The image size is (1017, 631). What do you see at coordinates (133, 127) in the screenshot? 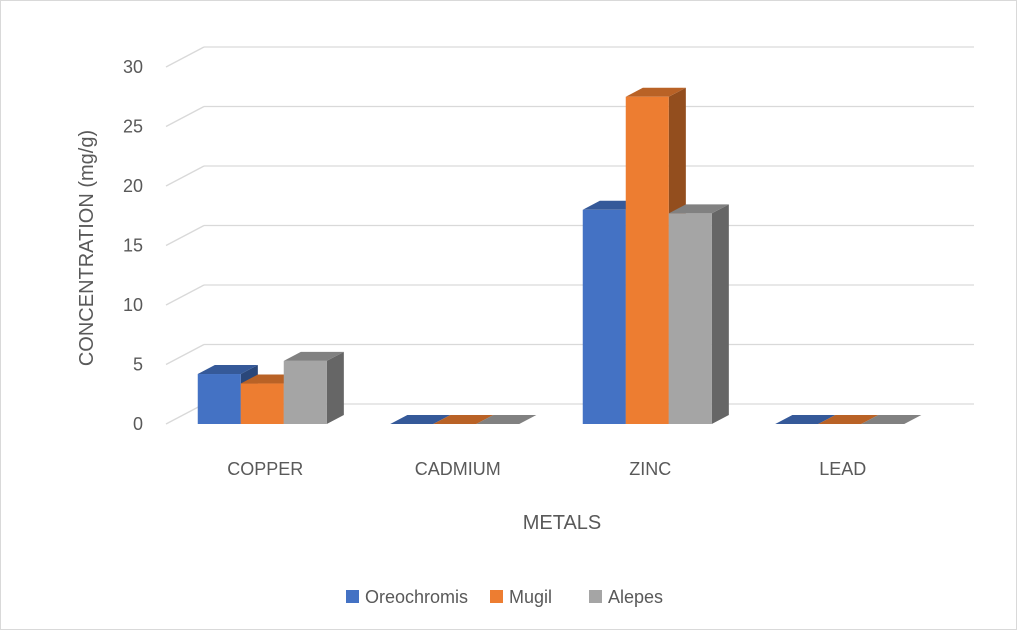
I see `y-tick-label: 25` at bounding box center [133, 127].